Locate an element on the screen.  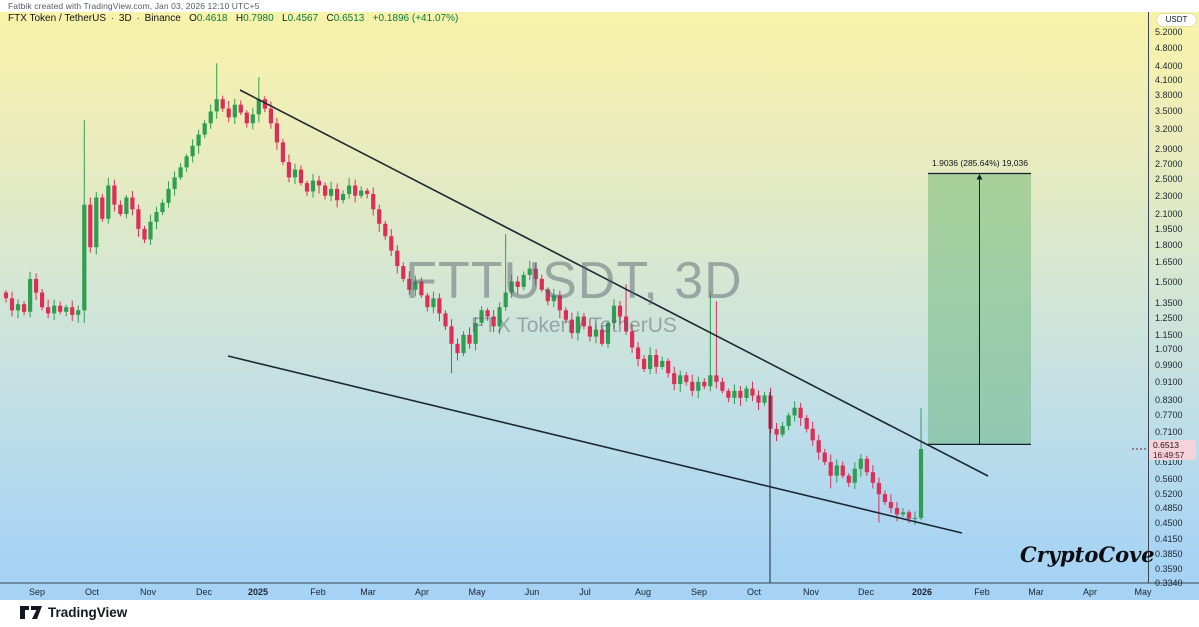
time-tick-label: Jun is located at coordinates (532, 592).